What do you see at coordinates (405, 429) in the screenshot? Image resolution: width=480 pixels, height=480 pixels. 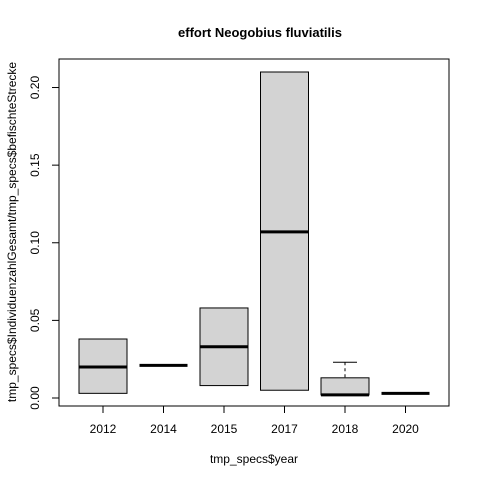 I see `x-tick-label-2020: 2020` at bounding box center [405, 429].